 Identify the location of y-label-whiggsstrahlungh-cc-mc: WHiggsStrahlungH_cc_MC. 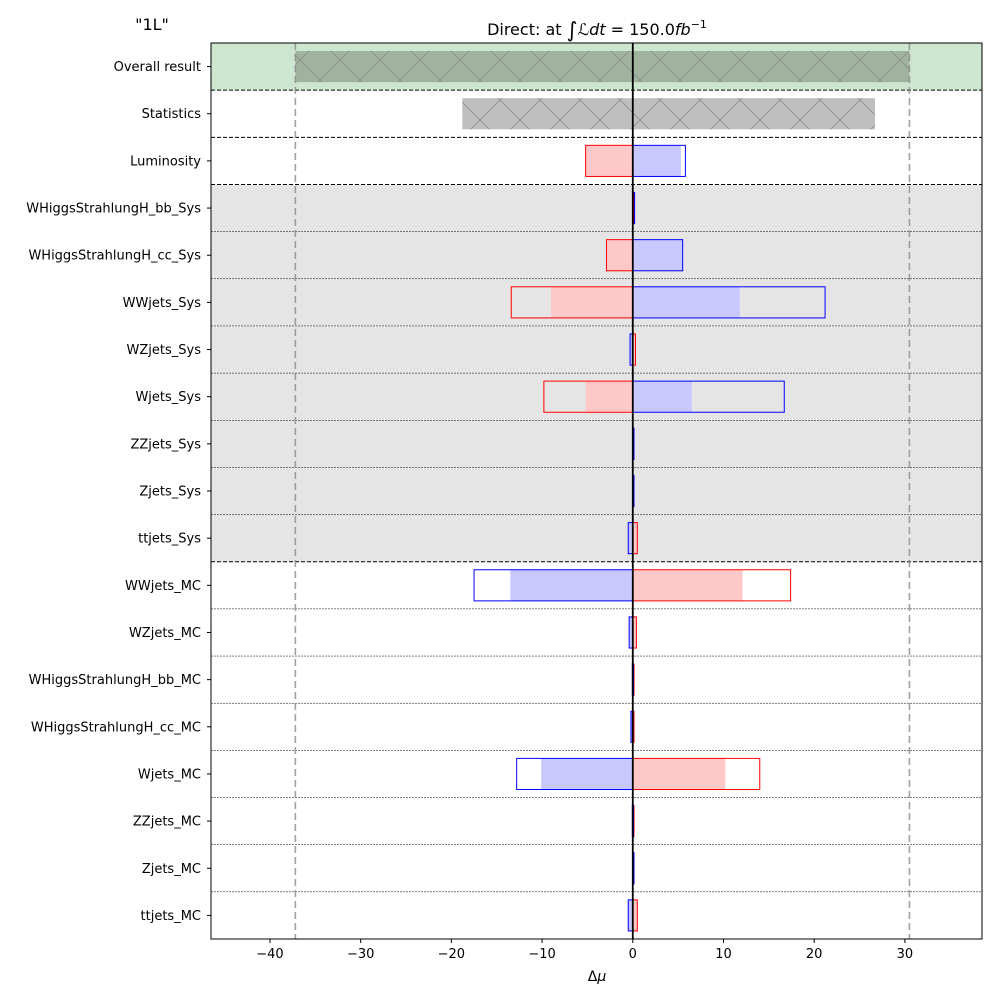
(116, 727).